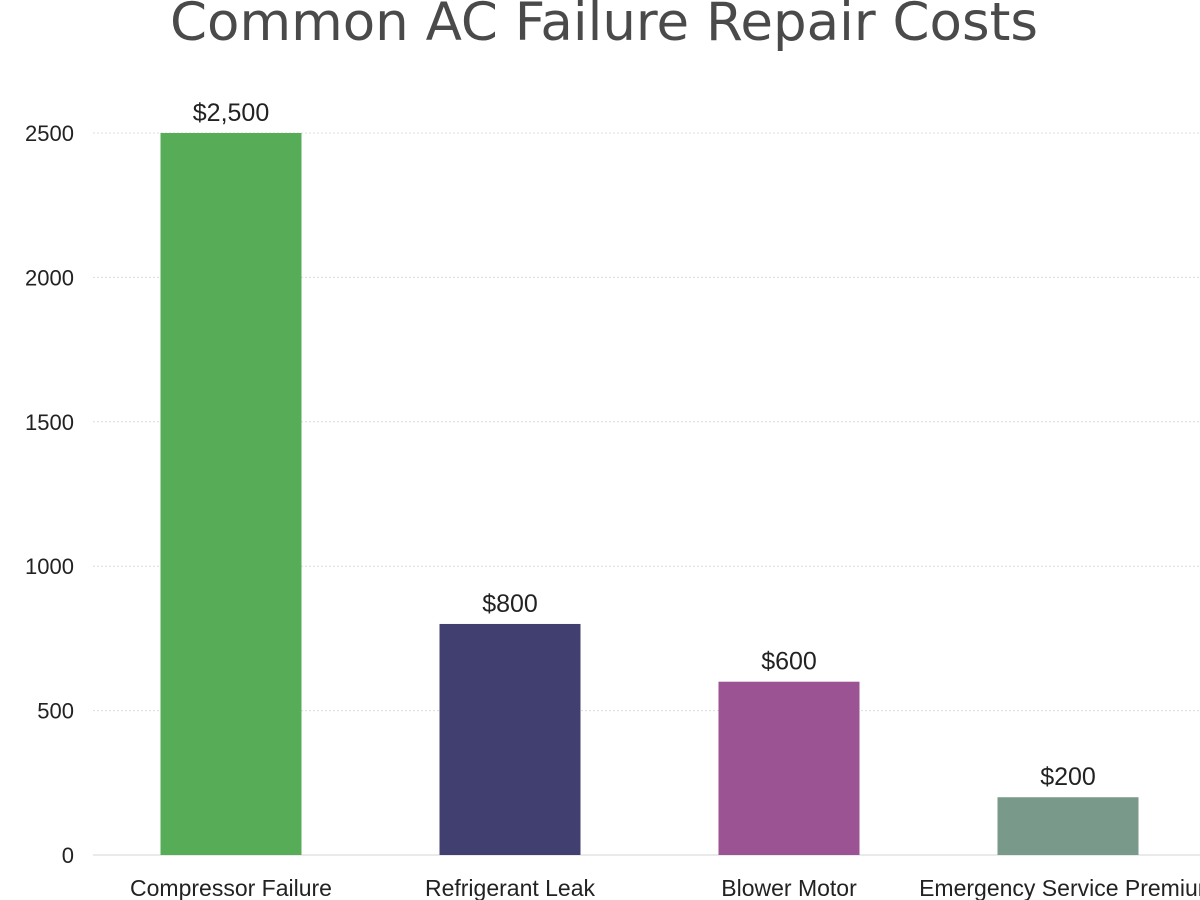 The image size is (1200, 900). Describe the element at coordinates (510, 887) in the screenshot. I see `x-tick-label: Refrigerant Leak` at that location.